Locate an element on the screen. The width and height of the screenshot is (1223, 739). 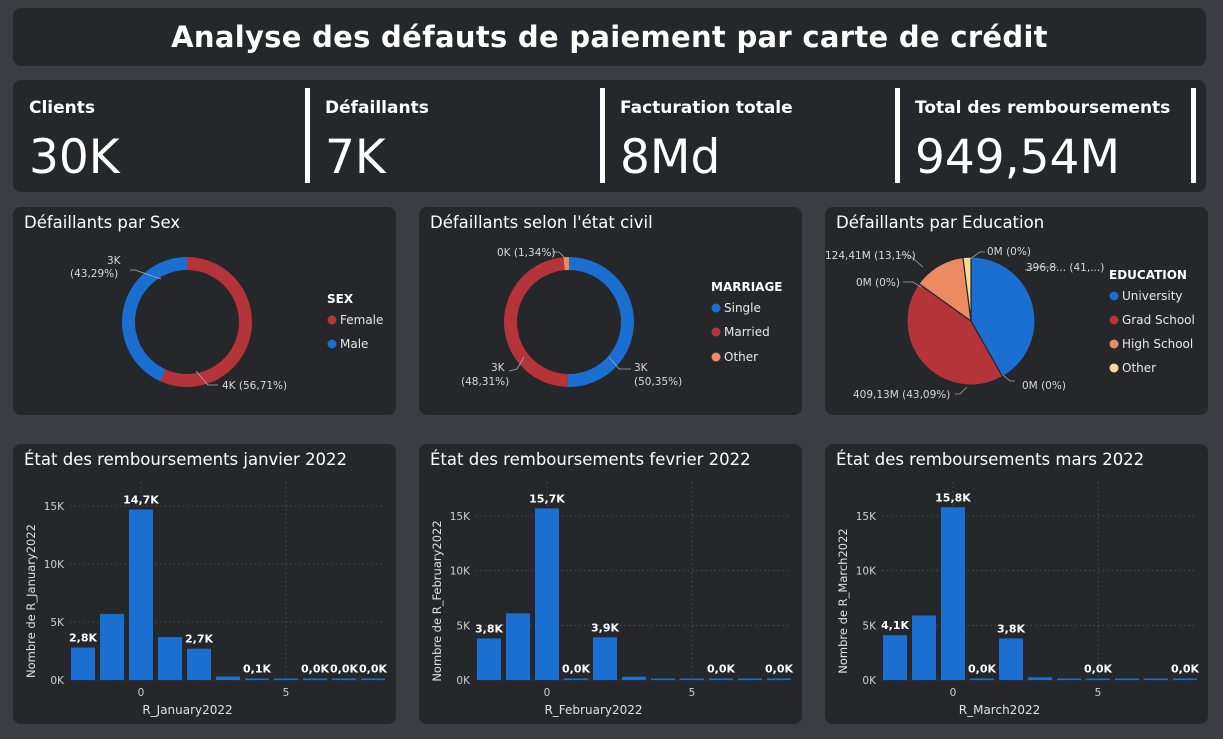
x-axis-title: R_March2022 is located at coordinates (999, 710).